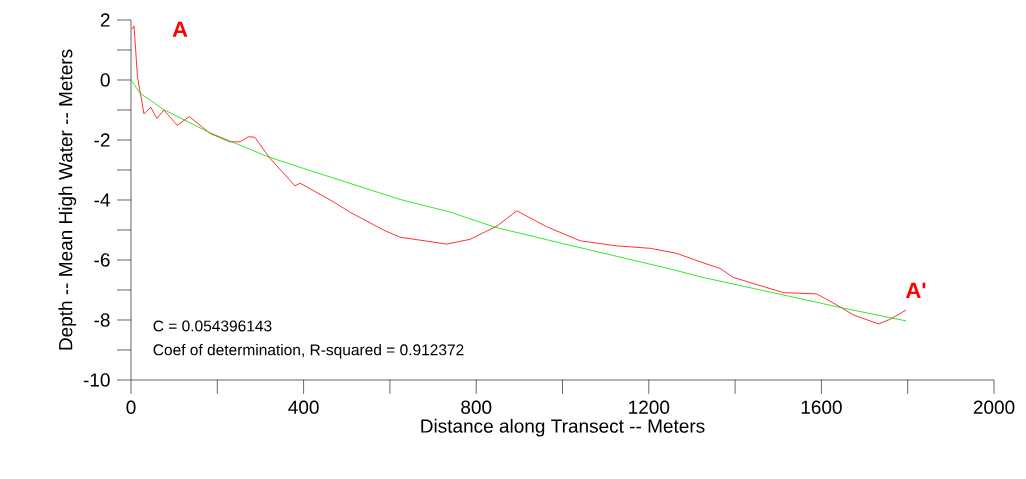 The image size is (1026, 479). Describe the element at coordinates (308, 351) in the screenshot. I see `annotation: Coef of determination, R-squared = 0.912372` at that location.